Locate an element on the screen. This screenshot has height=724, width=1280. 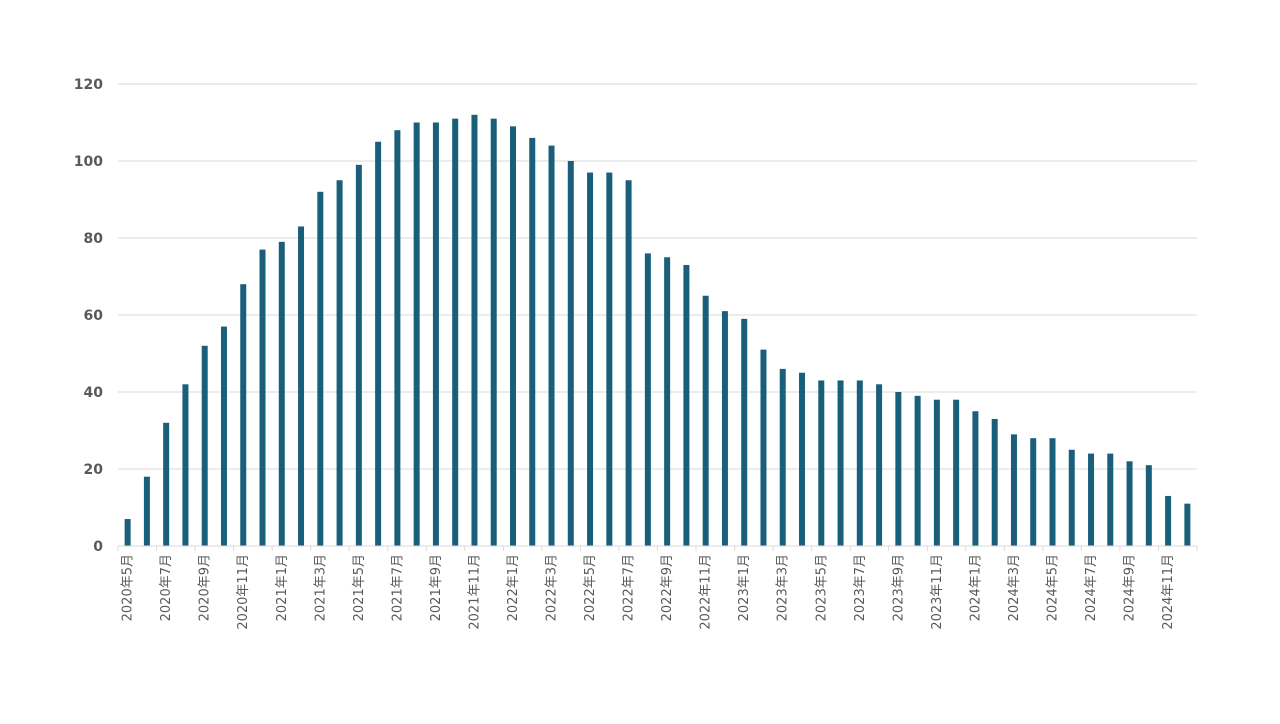
bar-2023年4月 is located at coordinates (802, 459).